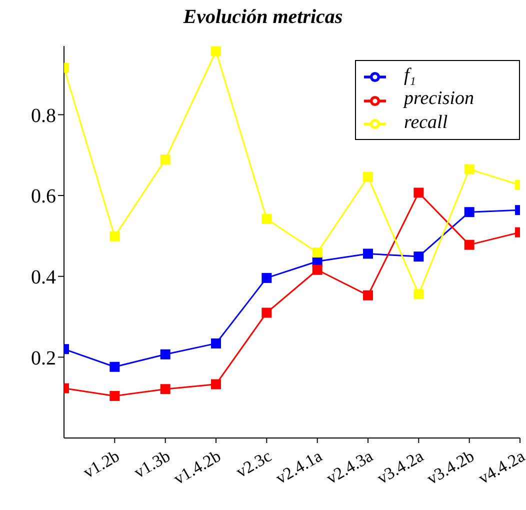  Describe the element at coordinates (426, 122) in the screenshot. I see `legend-label: recall` at that location.